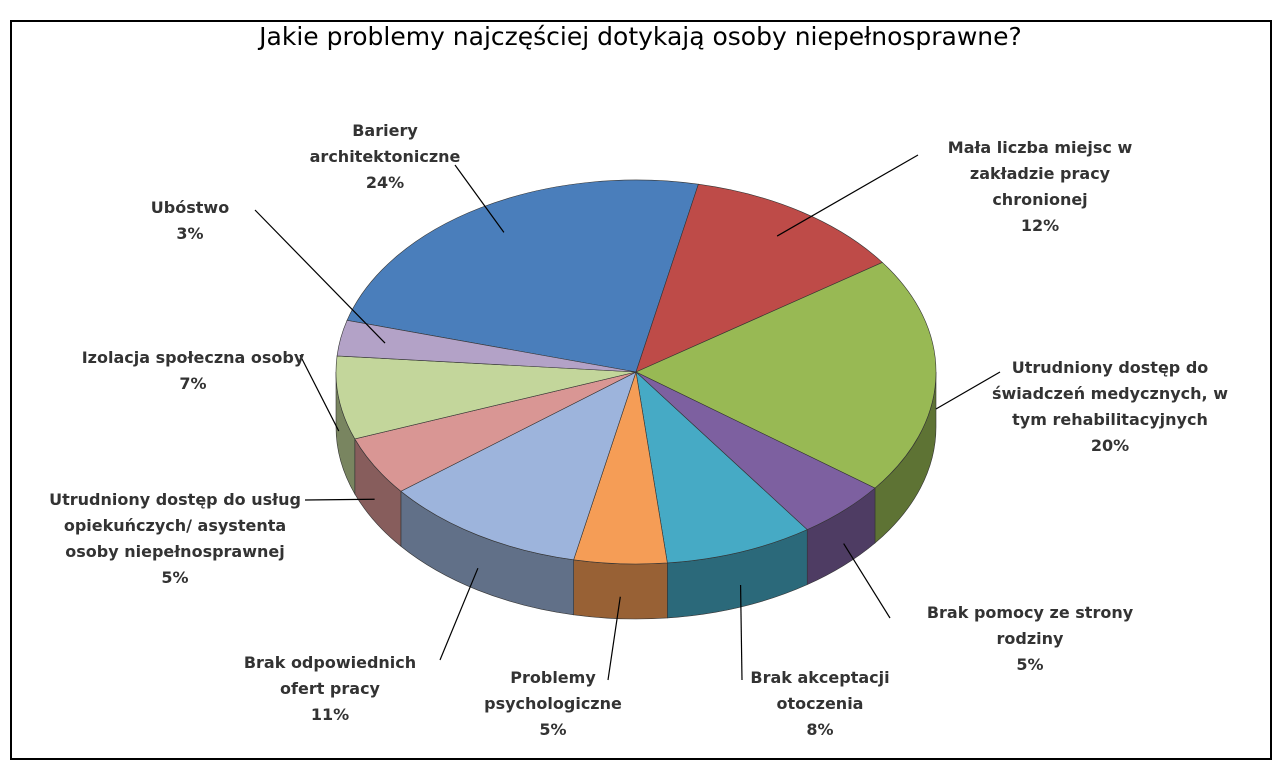 The height and width of the screenshot is (760, 1281). What do you see at coordinates (820, 690) in the screenshot?
I see `category-label: Brak akceptacji otoczenia` at bounding box center [820, 690].